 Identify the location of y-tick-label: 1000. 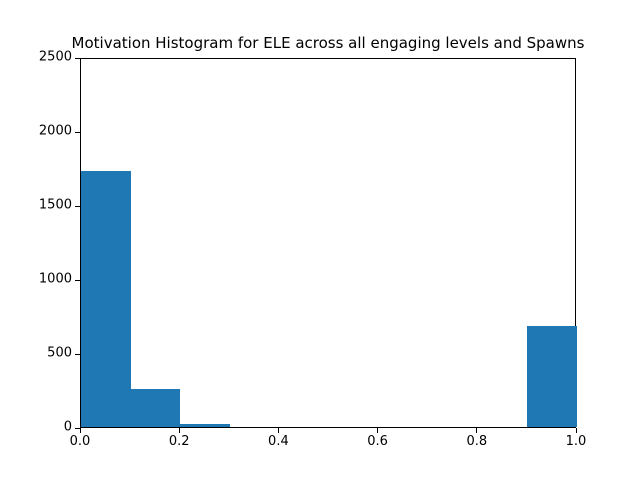
(55, 279).